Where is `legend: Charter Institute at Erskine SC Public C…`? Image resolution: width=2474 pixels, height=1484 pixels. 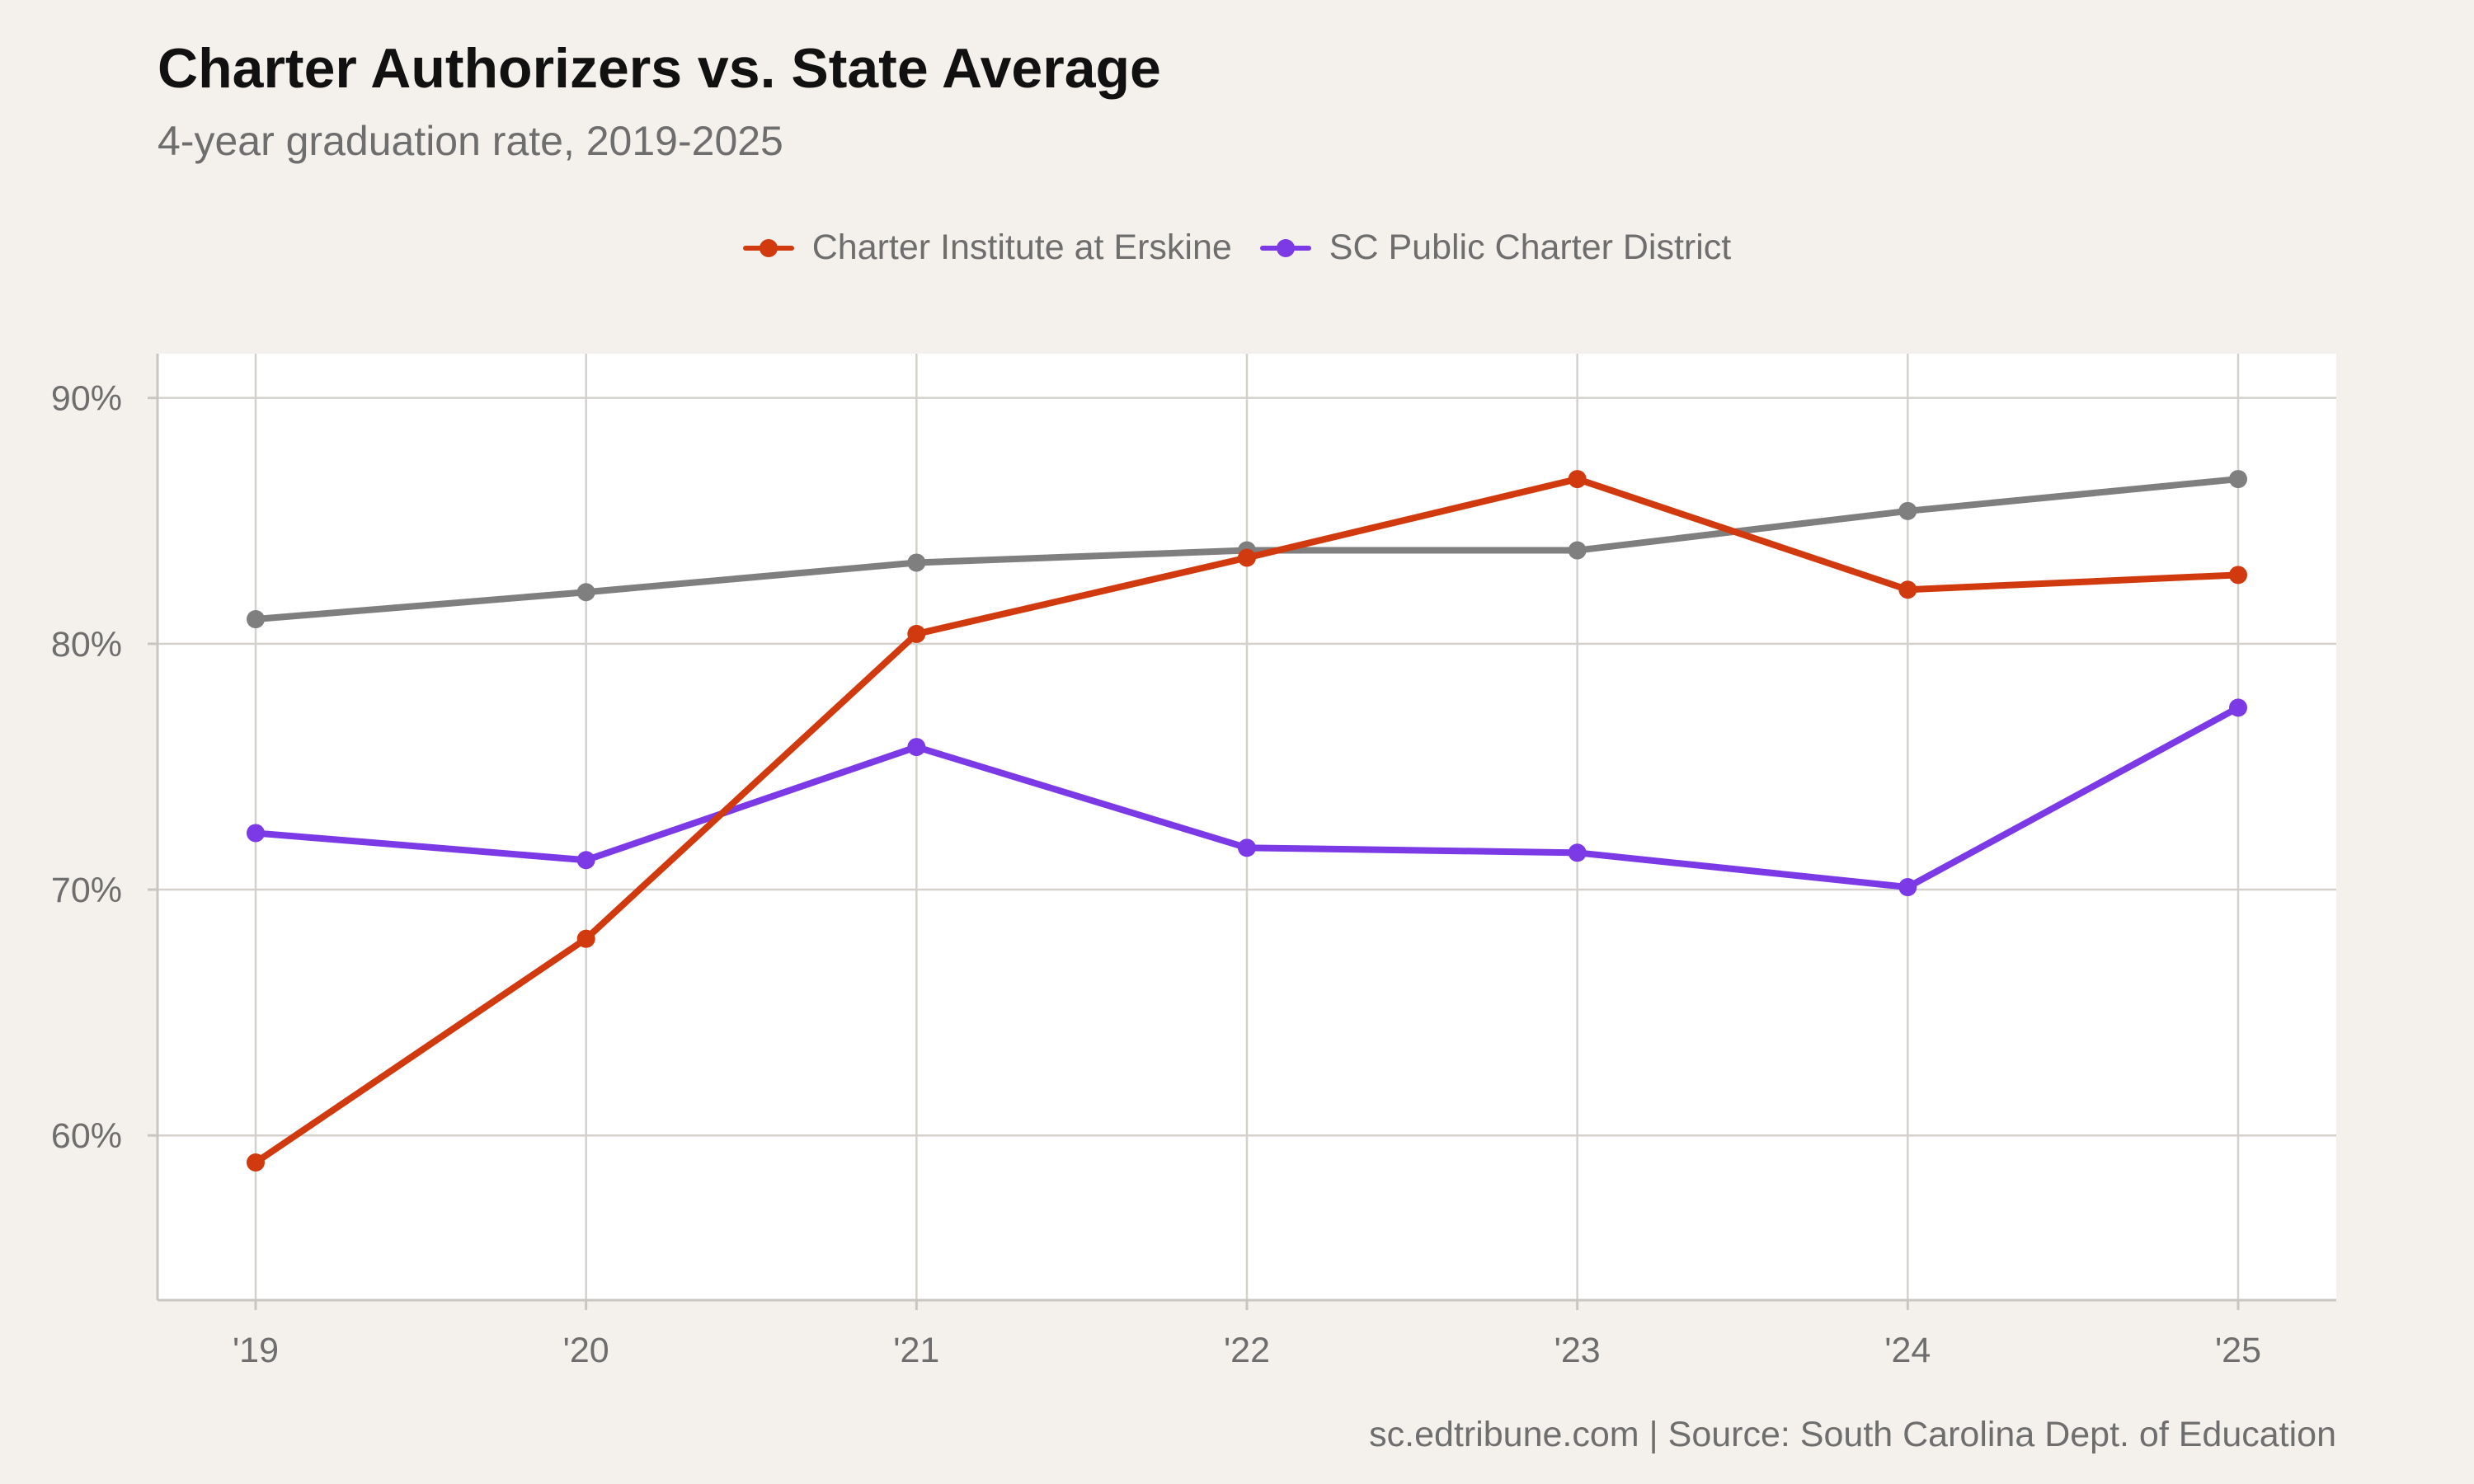 legend: Charter Institute at Erskine SC Public C… is located at coordinates (1237, 248).